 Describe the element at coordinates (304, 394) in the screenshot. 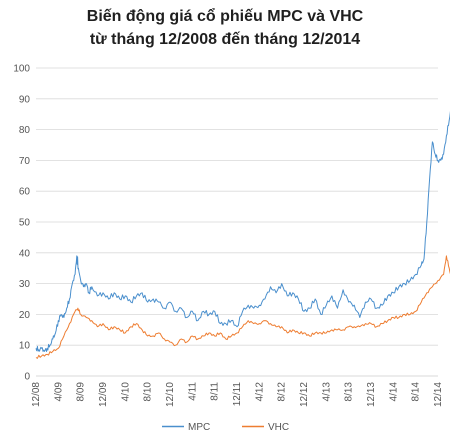

I see `x-tick-label: 12/12` at that location.